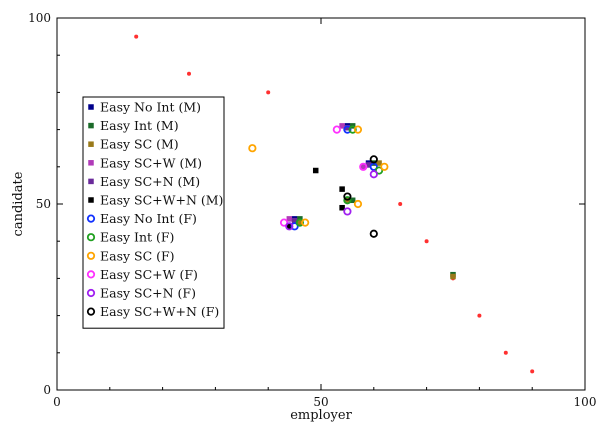  Describe the element at coordinates (139, 125) in the screenshot. I see `legend-label: Easy Int (M)` at that location.